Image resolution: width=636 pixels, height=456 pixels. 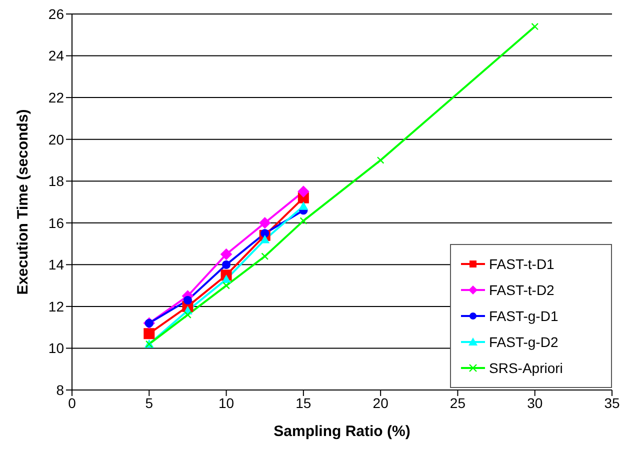 What do you see at coordinates (56, 264) in the screenshot?
I see `y-tick-label: 14` at bounding box center [56, 264].